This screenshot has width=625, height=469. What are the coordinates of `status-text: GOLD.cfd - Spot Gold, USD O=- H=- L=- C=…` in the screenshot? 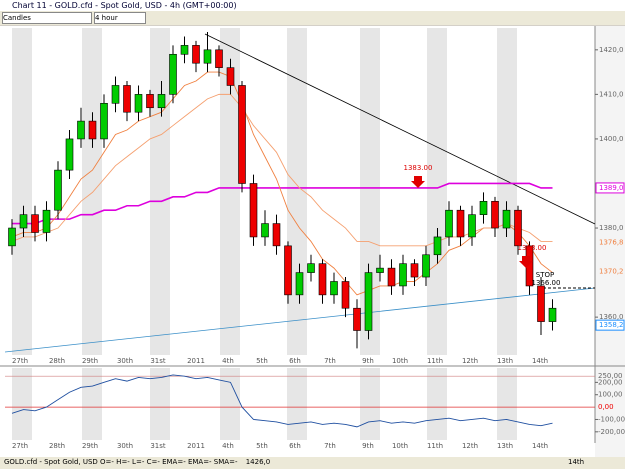 It's located at (121, 462).